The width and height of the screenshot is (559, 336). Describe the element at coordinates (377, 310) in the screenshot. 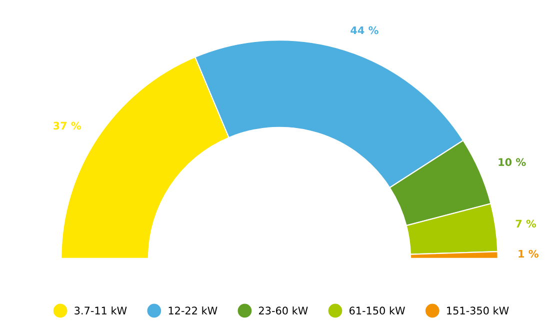

I see `legend-label: 61-150 kW` at that location.